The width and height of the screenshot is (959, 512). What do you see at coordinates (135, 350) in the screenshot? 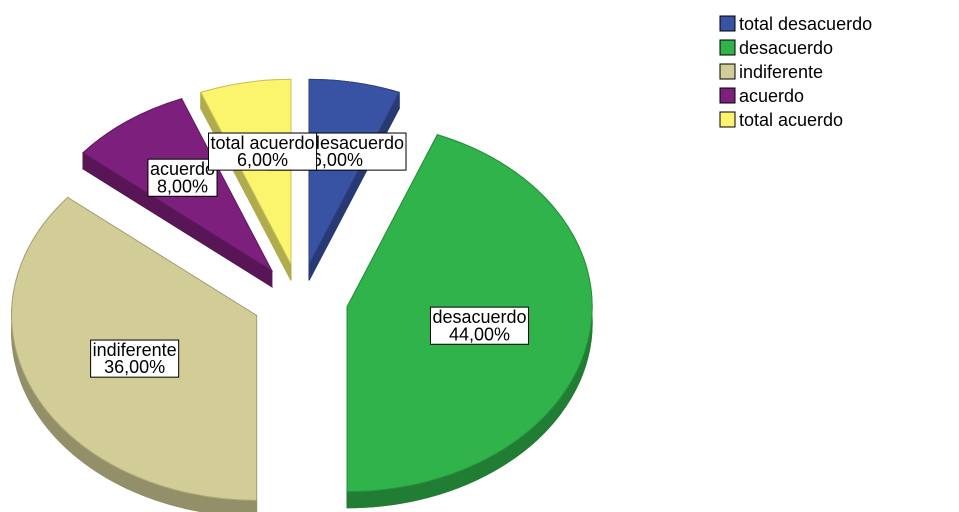
I see `slice-category: indiferente` at bounding box center [135, 350].